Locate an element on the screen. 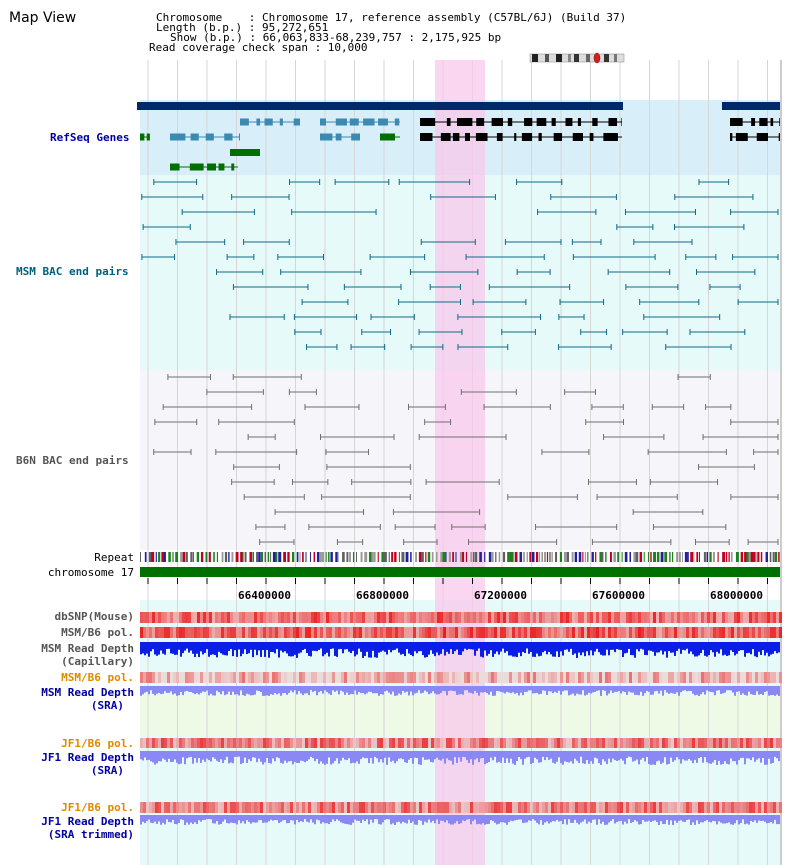 Image resolution: width=800 pixels, height=865 pixels. axis-tick-label: 67600000 is located at coordinates (618, 595).